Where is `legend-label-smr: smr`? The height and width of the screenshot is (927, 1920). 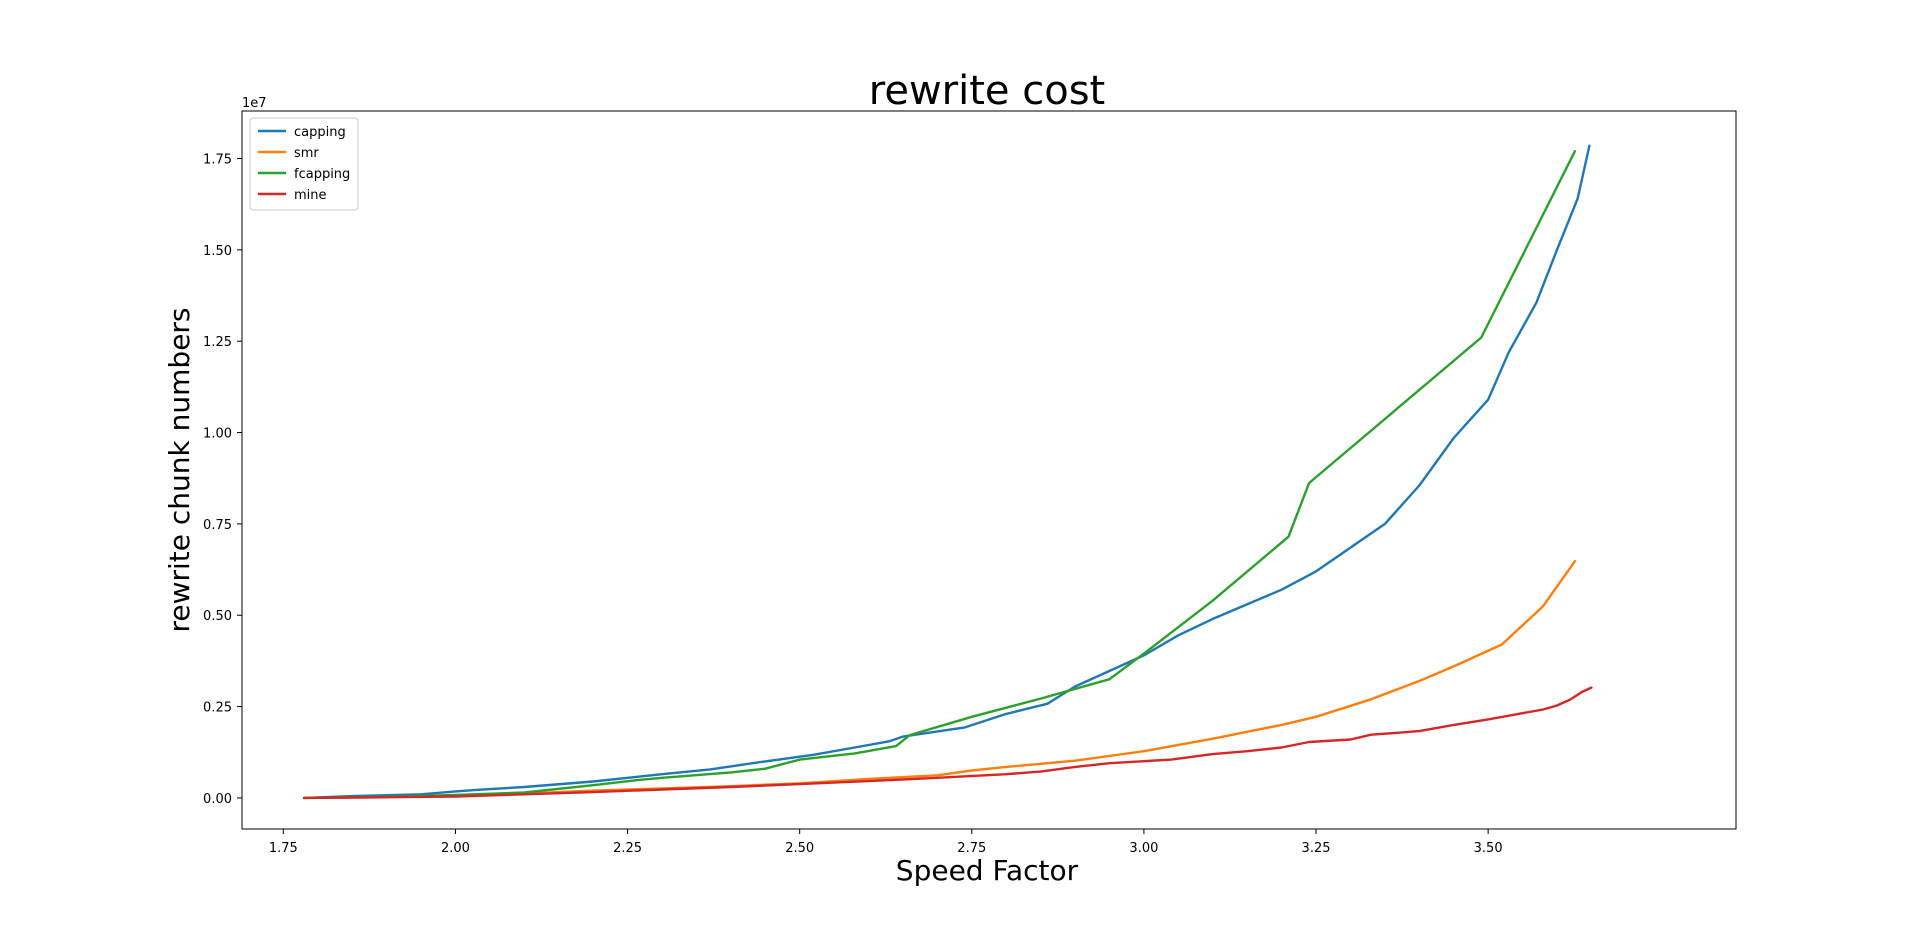
legend-label-smr: smr is located at coordinates (306, 153).